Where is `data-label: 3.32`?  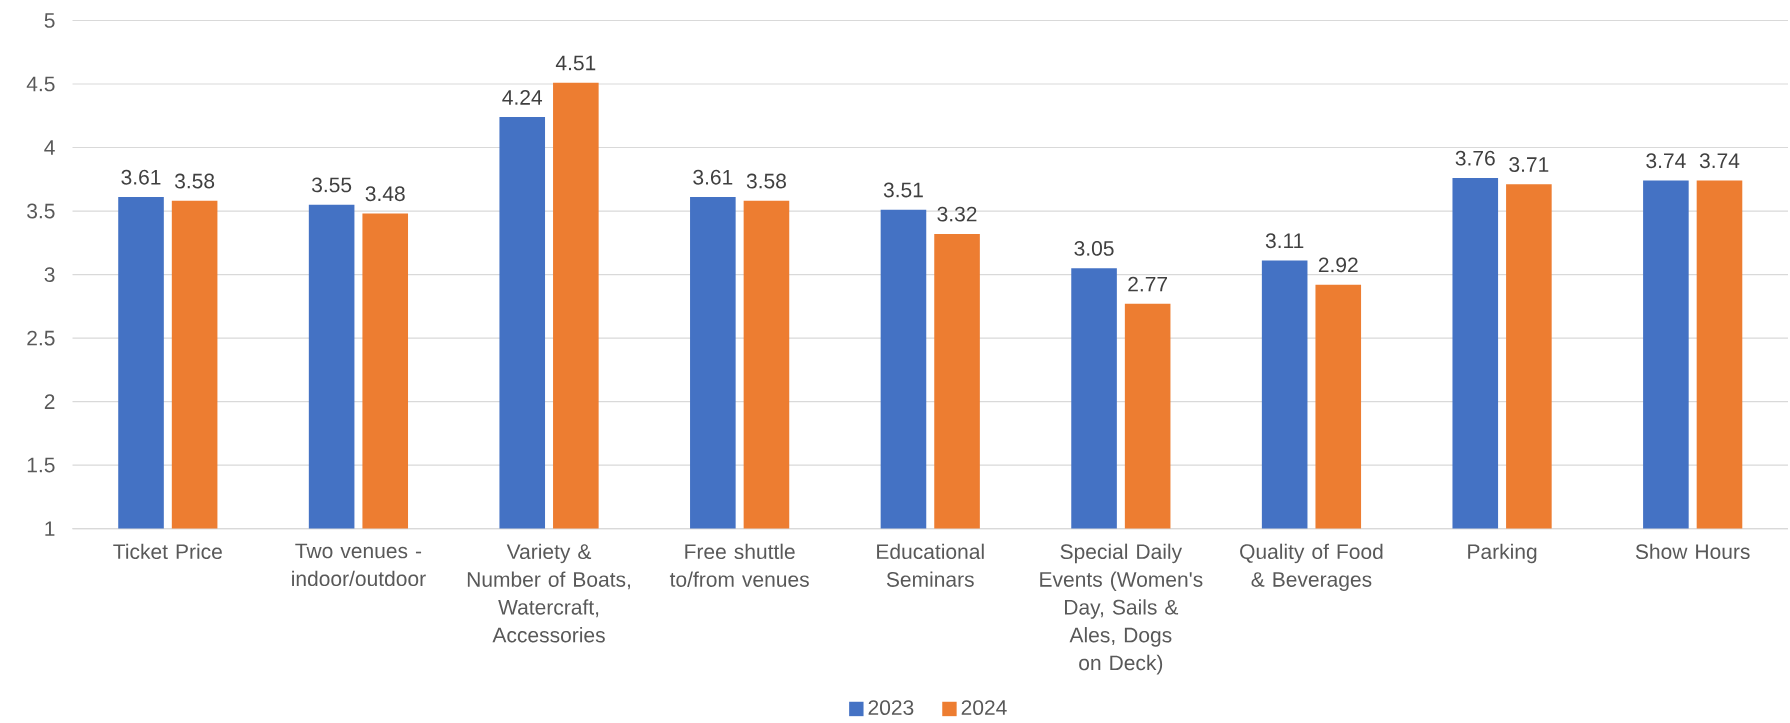
data-label: 3.32 is located at coordinates (957, 214).